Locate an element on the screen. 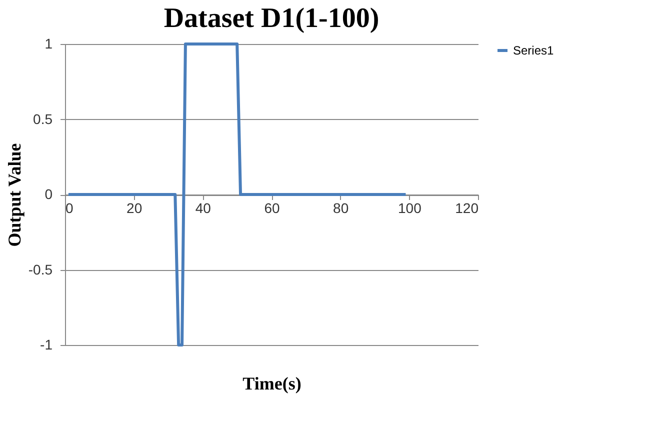  x-tick-label: 40 is located at coordinates (203, 208).